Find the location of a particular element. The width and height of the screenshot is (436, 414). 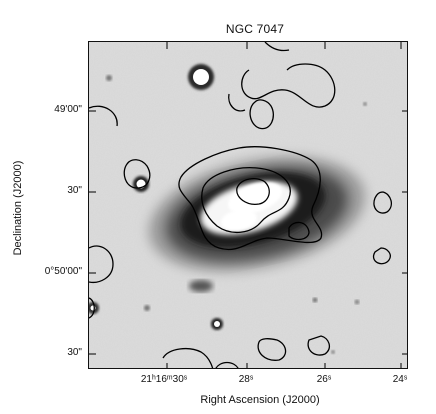

x-tick-label: 21ʰ16ᵐ30ˢ is located at coordinates (164, 379).